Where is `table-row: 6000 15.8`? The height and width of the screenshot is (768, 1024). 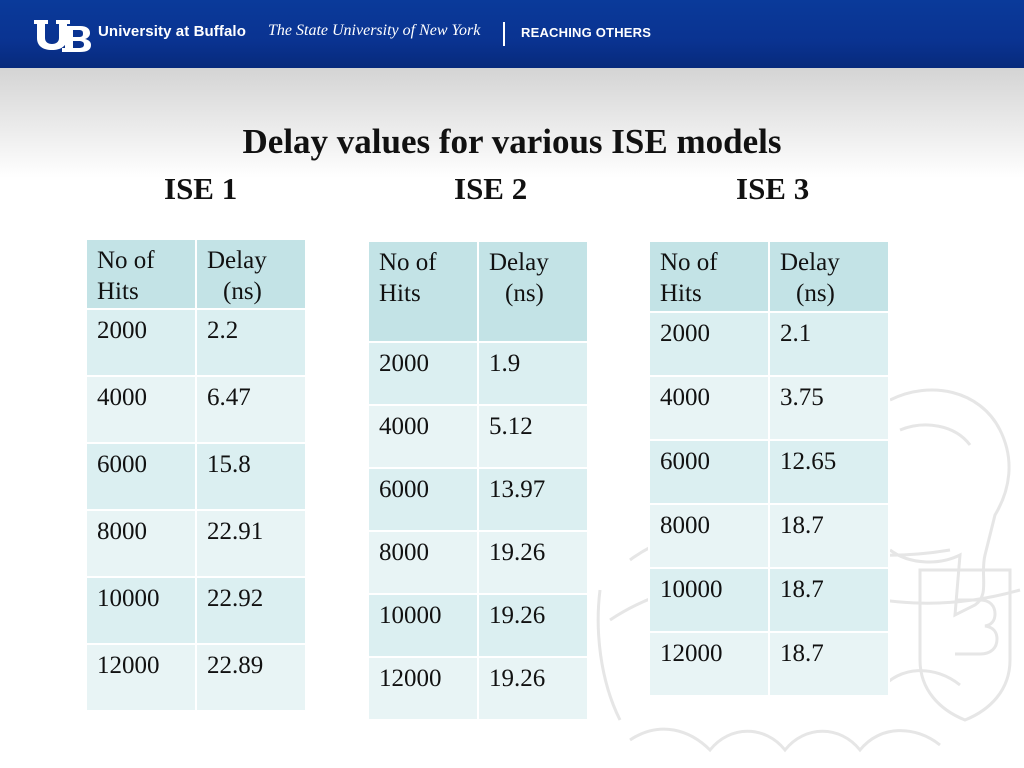
table-row: 6000 15.8 is located at coordinates (196, 476).